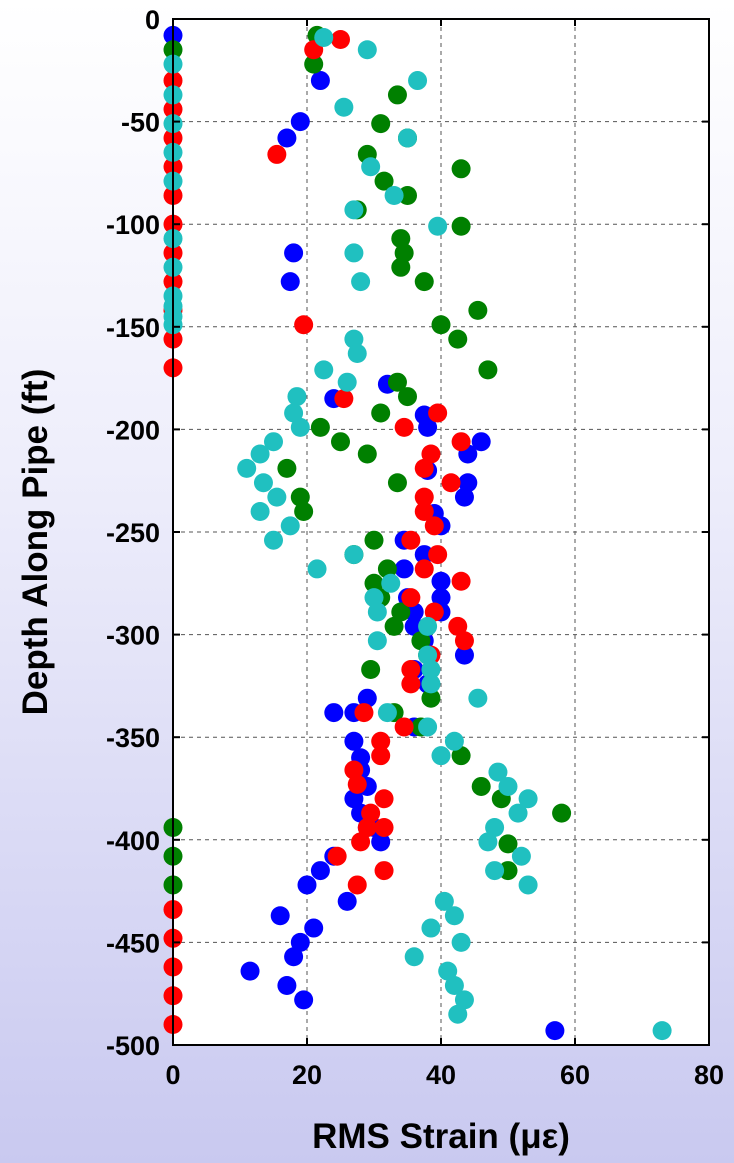 This screenshot has width=734, height=1163. What do you see at coordinates (172, 1075) in the screenshot?
I see `x-tick-label: 0` at bounding box center [172, 1075].